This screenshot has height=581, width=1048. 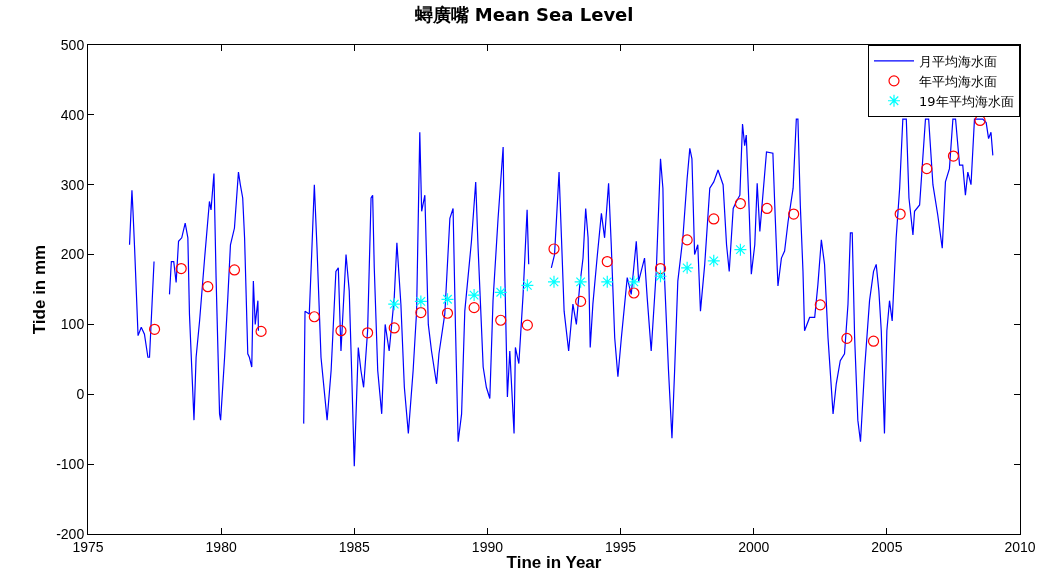 I want to click on y-tick-label: 400, so click(x=72, y=114).